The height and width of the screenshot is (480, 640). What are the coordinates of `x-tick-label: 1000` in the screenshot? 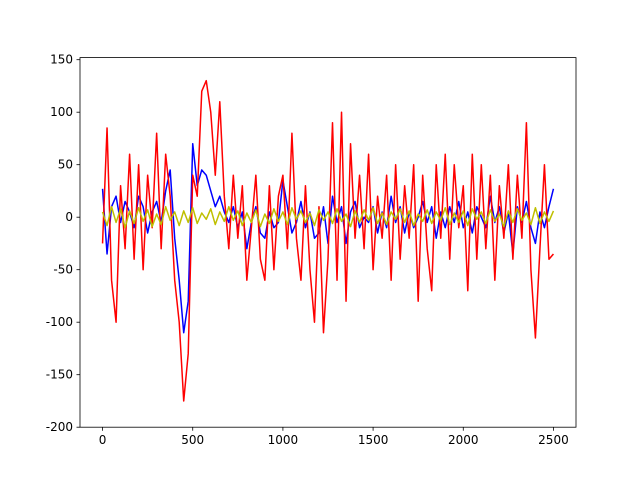 It's located at (283, 440).